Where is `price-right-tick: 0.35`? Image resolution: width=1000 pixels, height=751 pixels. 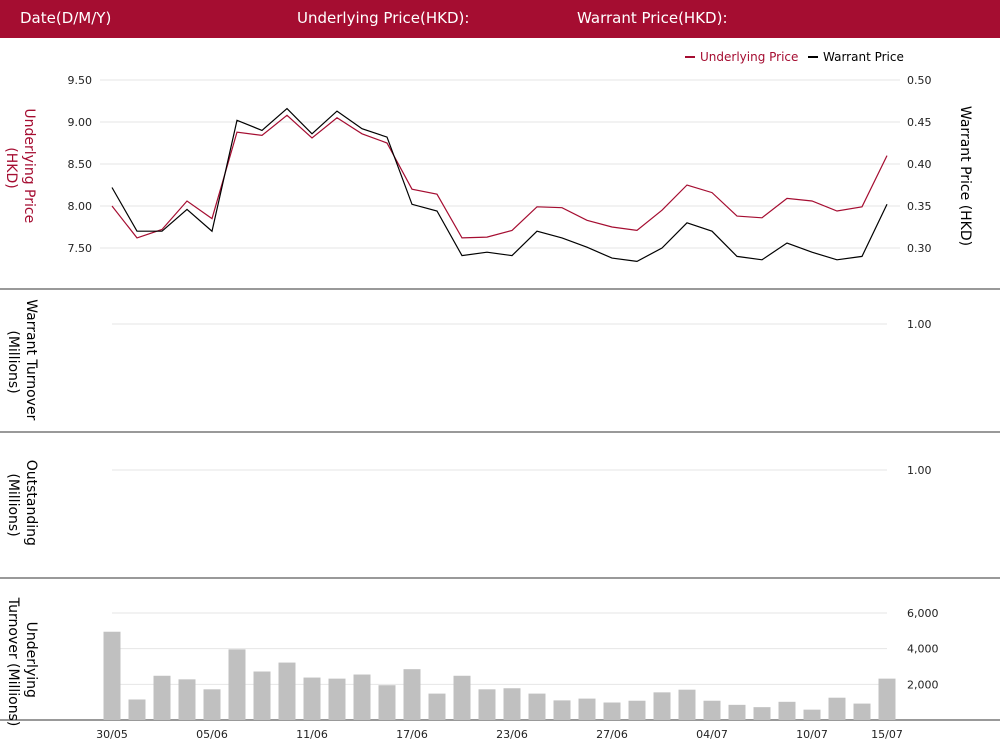
price-right-tick: 0.35 is located at coordinates (919, 206).